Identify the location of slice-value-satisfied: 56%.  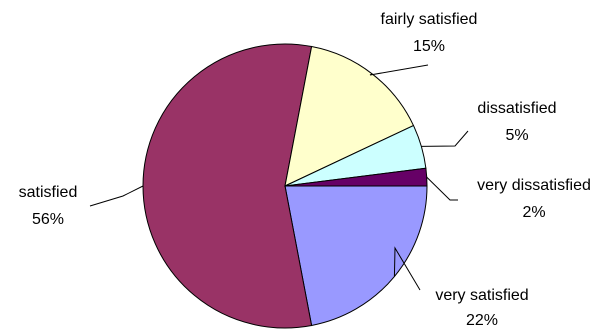
(48, 219).